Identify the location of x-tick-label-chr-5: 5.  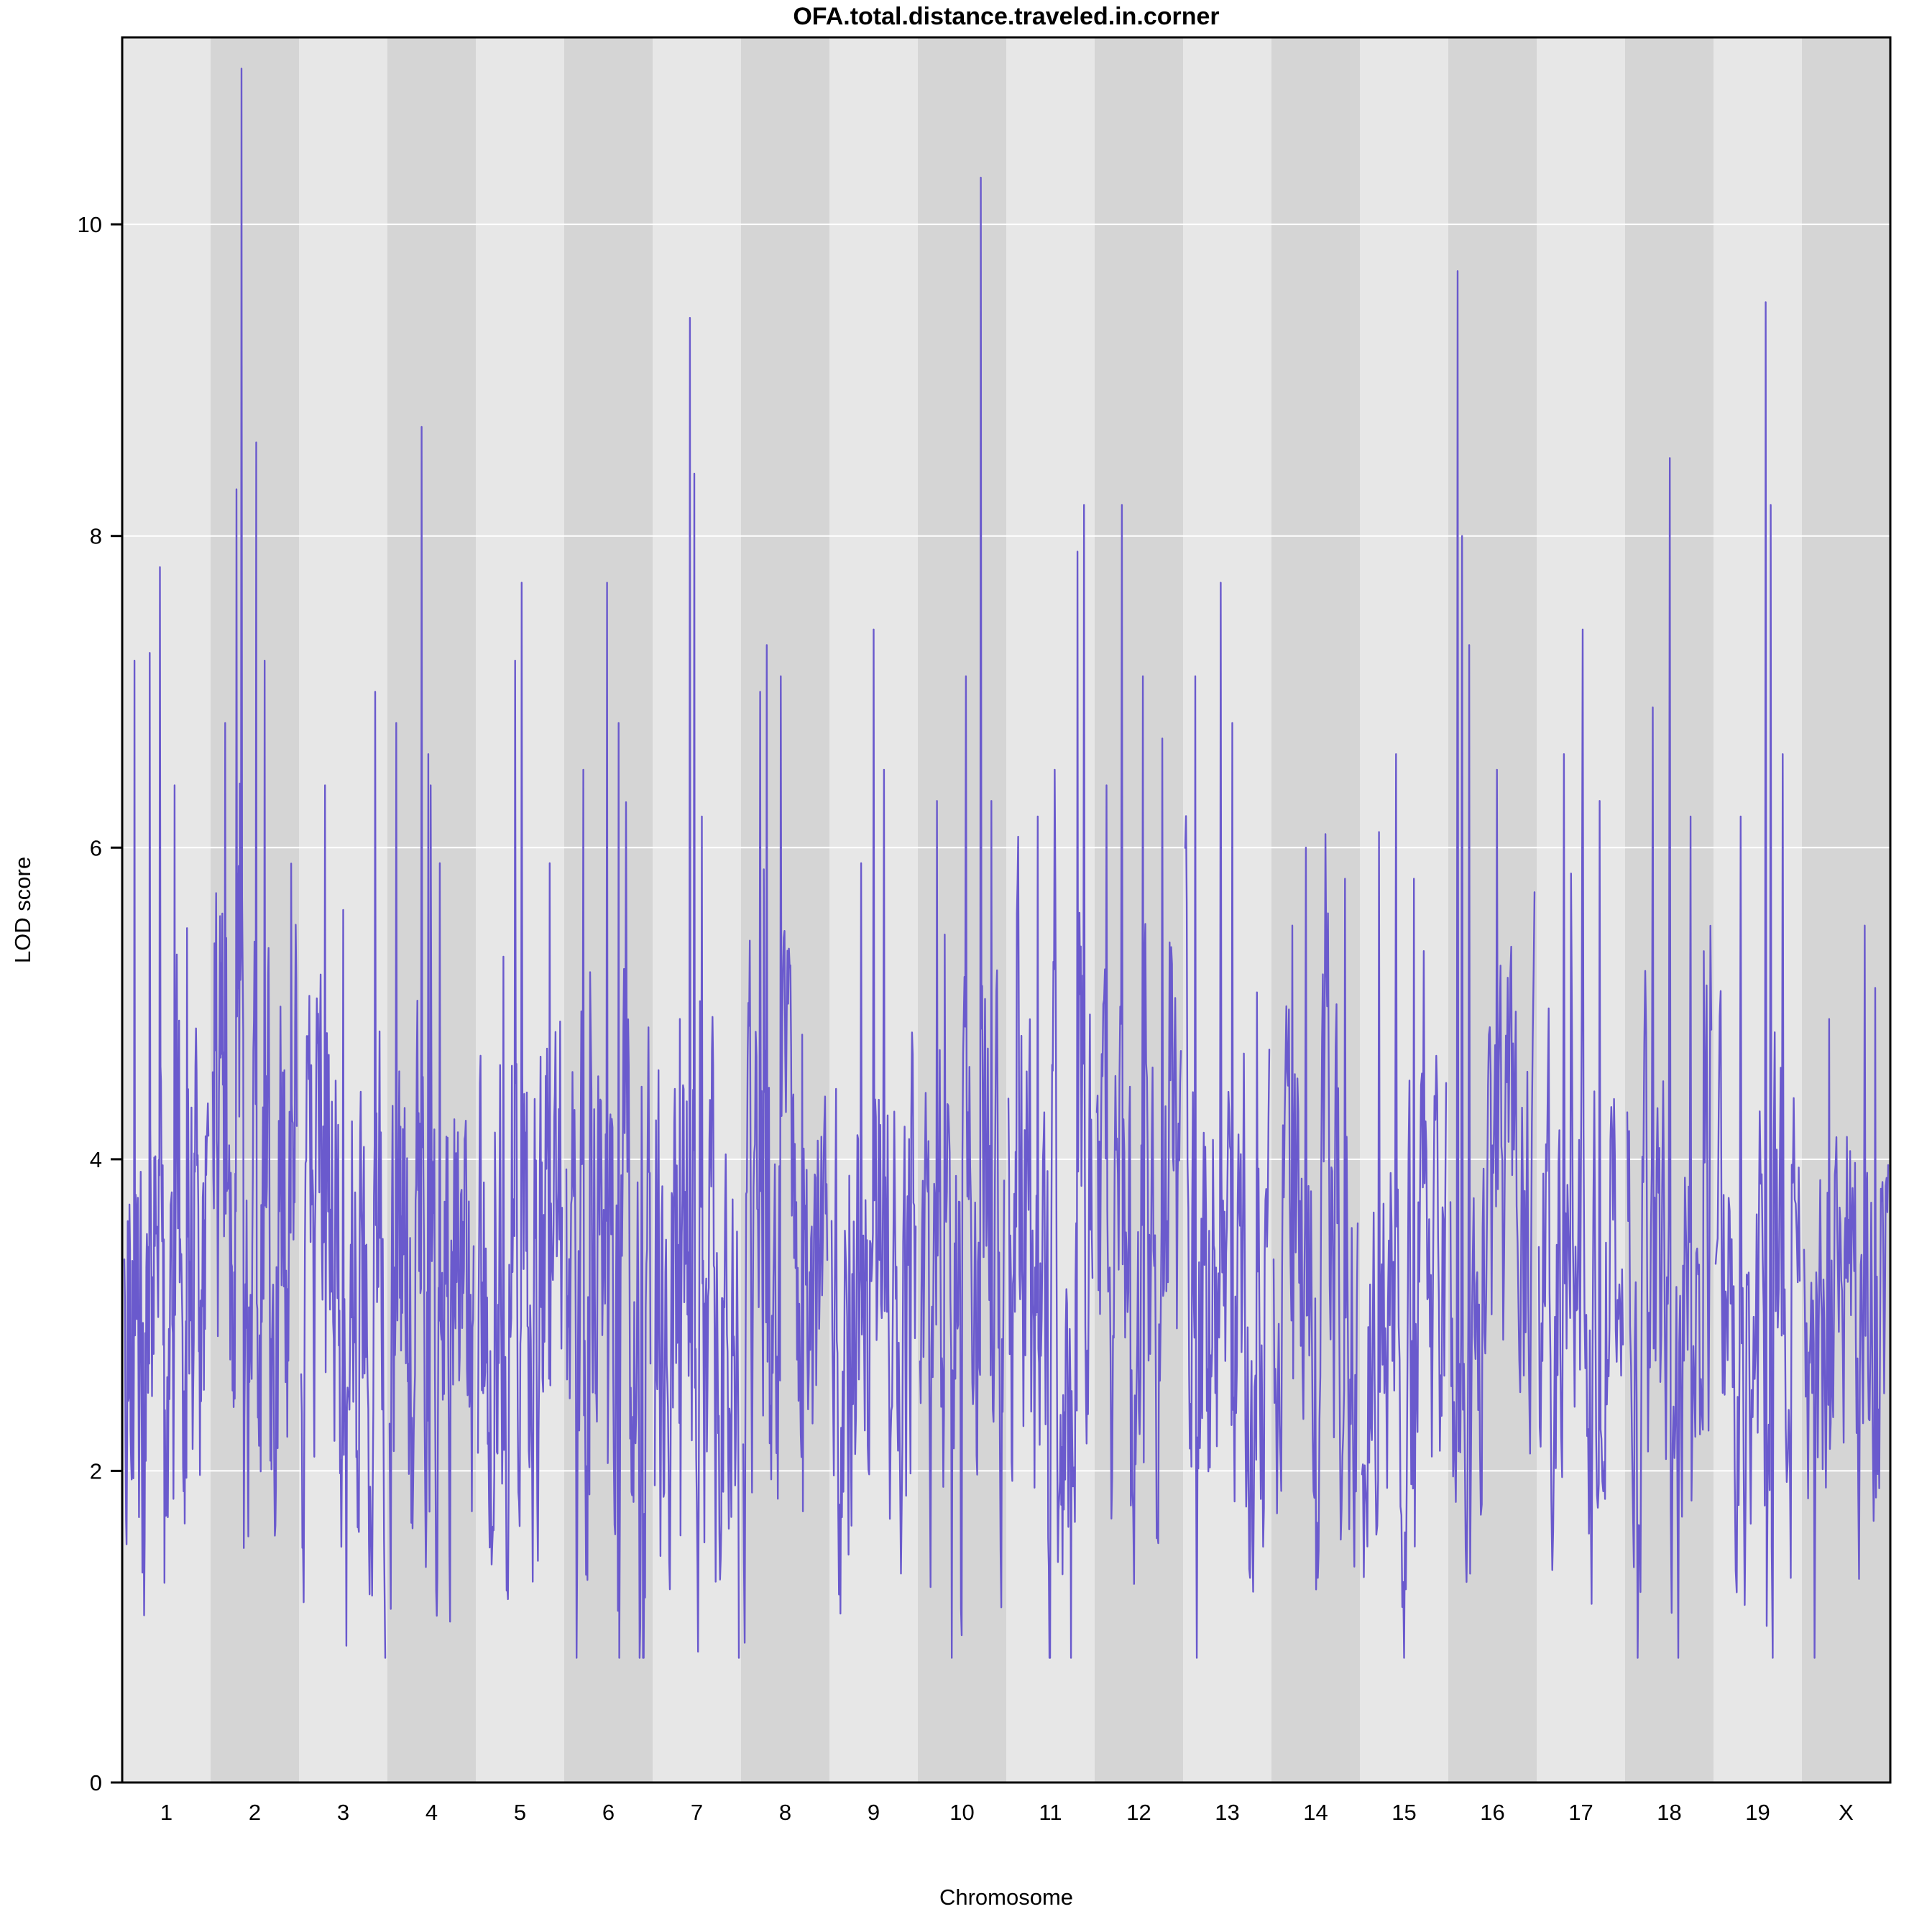
(520, 1812).